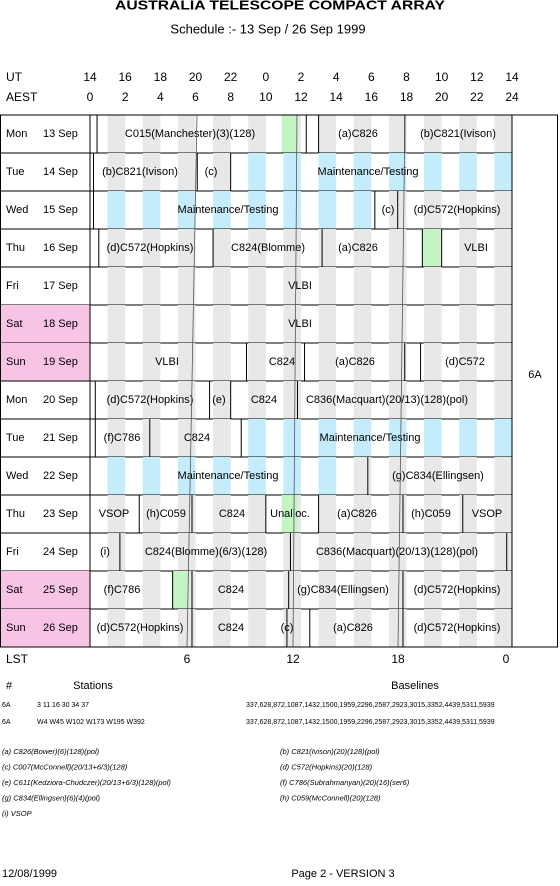 The height and width of the screenshot is (886, 560). I want to click on day-date: 18 Sep, so click(60, 324).